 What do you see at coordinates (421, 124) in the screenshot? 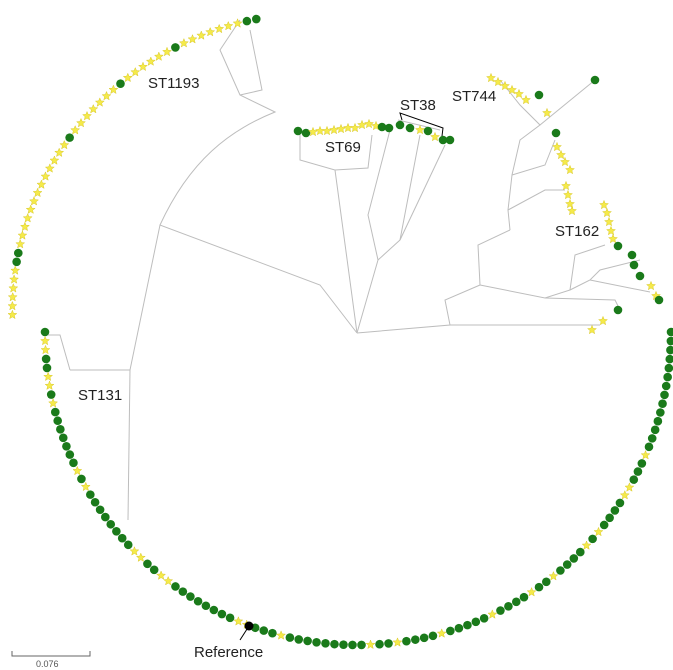
I see `st38-bracket` at bounding box center [421, 124].